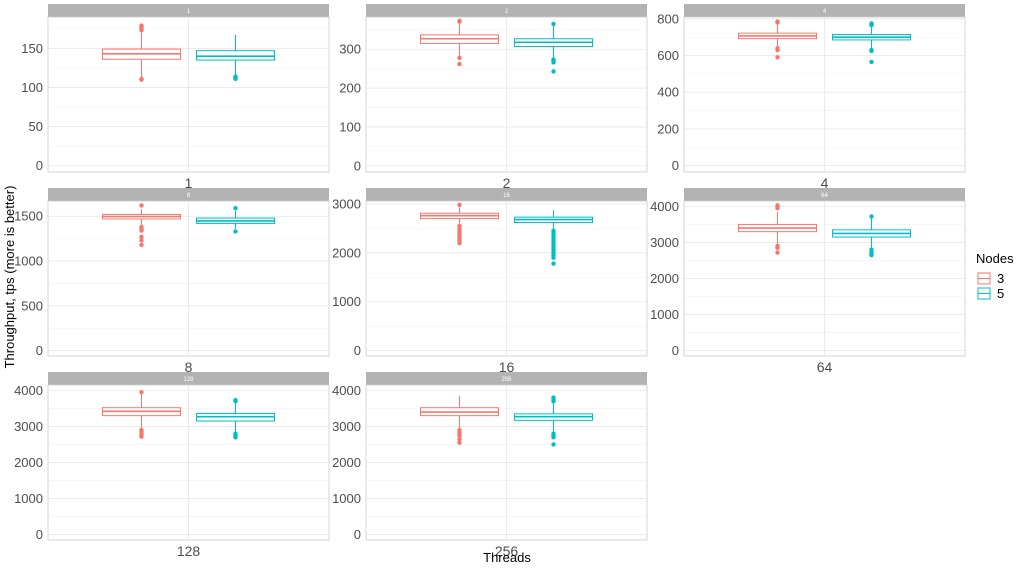  Describe the element at coordinates (507, 12) in the screenshot. I see `facet-strip-label: 2` at that location.